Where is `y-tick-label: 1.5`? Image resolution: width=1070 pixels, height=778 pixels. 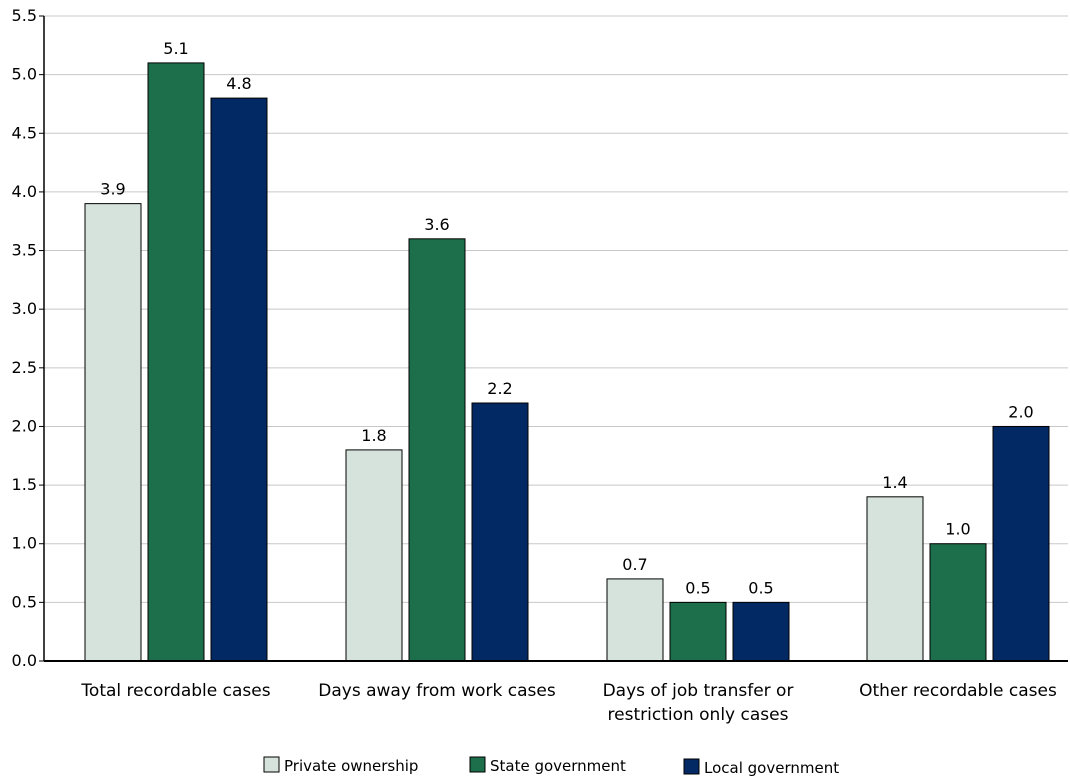 y-tick-label: 1.5 is located at coordinates (24, 484).